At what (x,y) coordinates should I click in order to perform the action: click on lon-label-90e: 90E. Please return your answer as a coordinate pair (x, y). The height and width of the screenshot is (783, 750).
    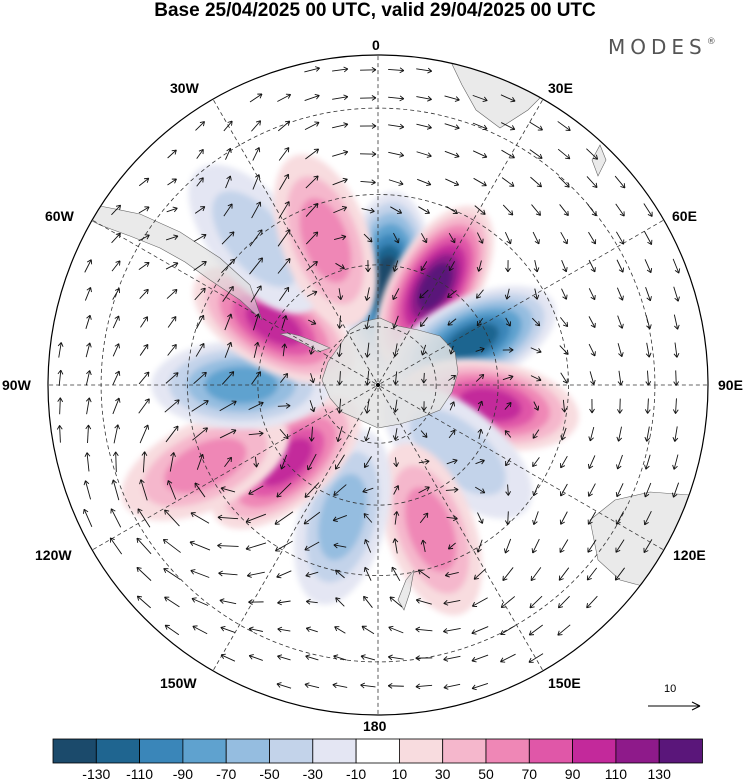
    Looking at the image, I should click on (730, 385).